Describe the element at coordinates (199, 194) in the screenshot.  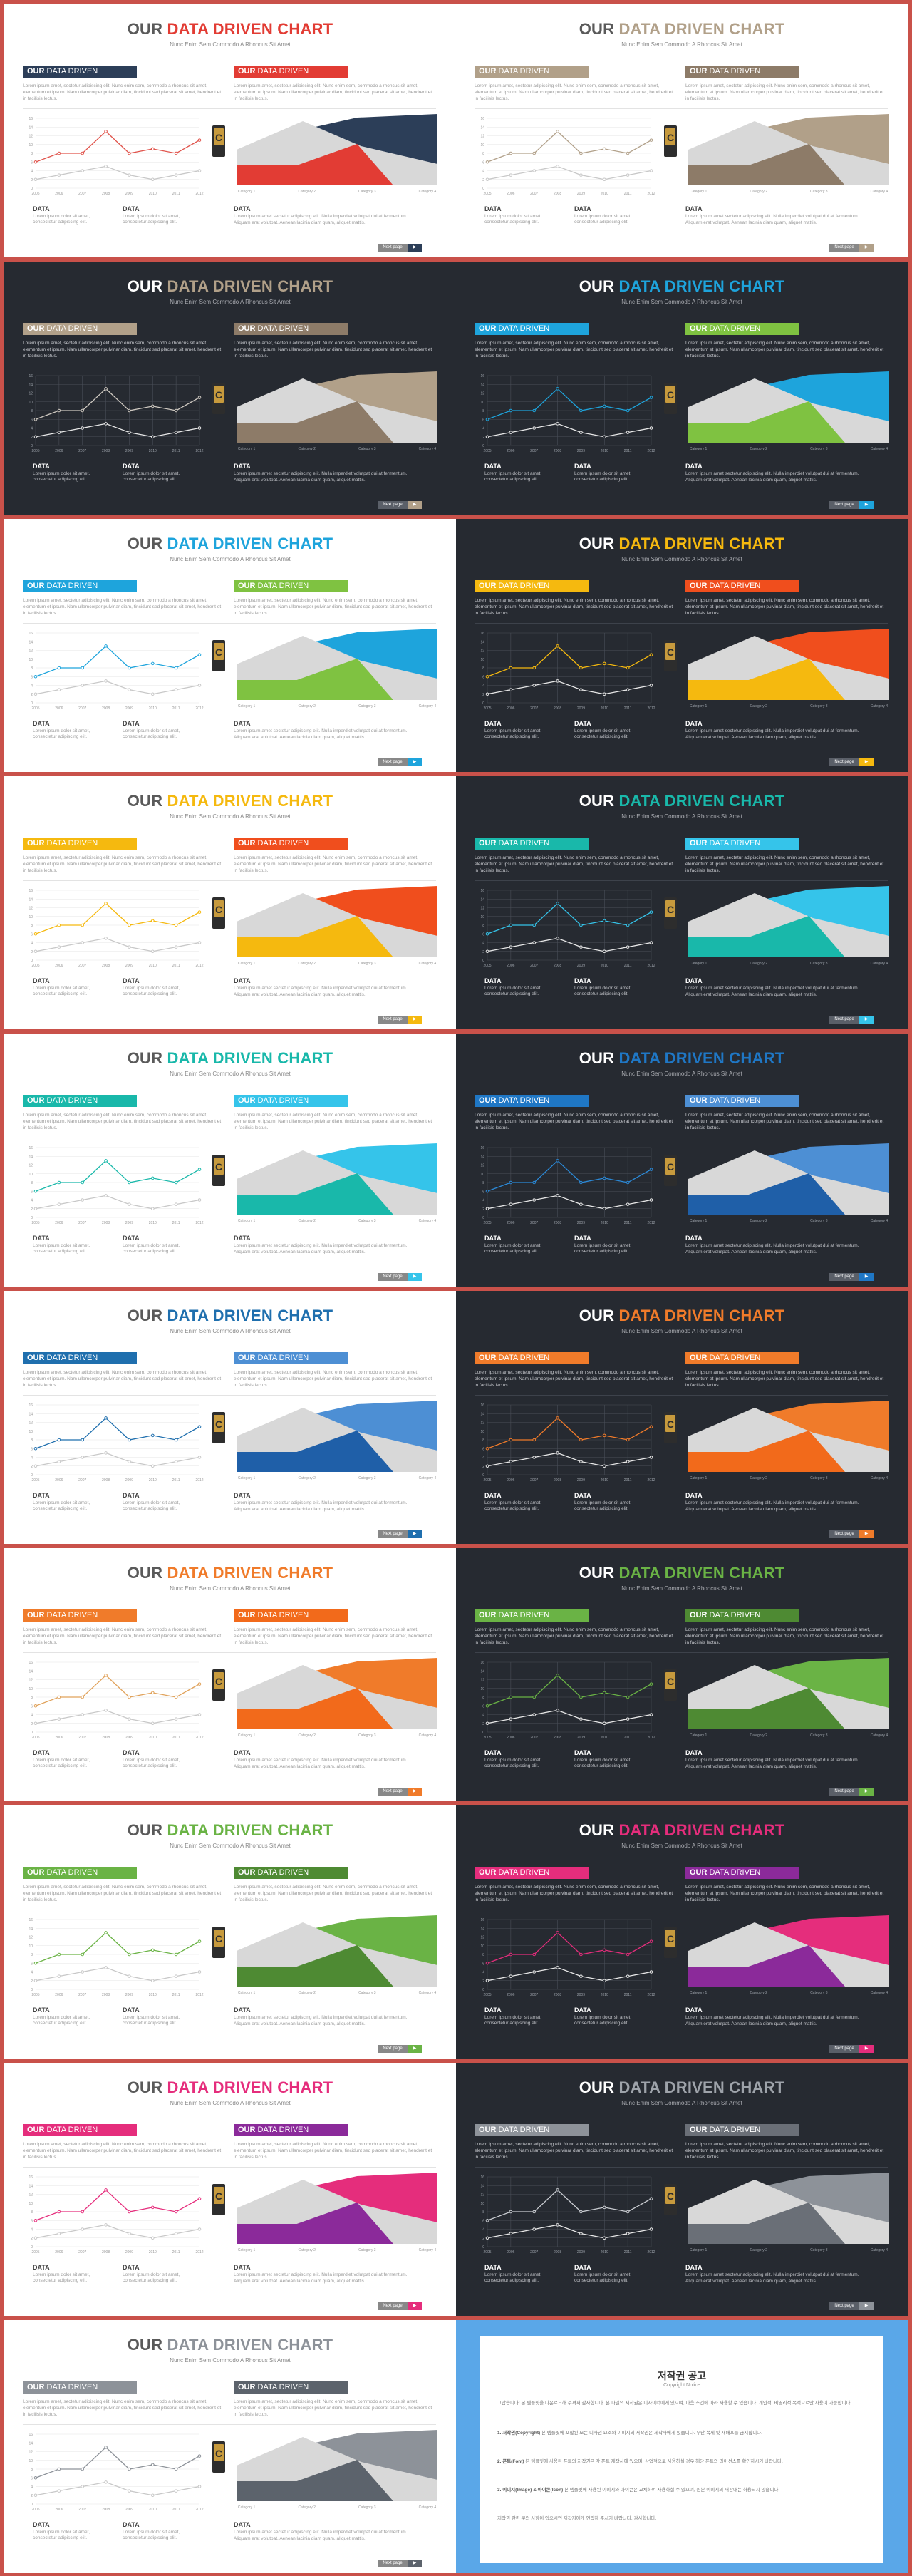
I see `x-tick-label: 2012` at that location.